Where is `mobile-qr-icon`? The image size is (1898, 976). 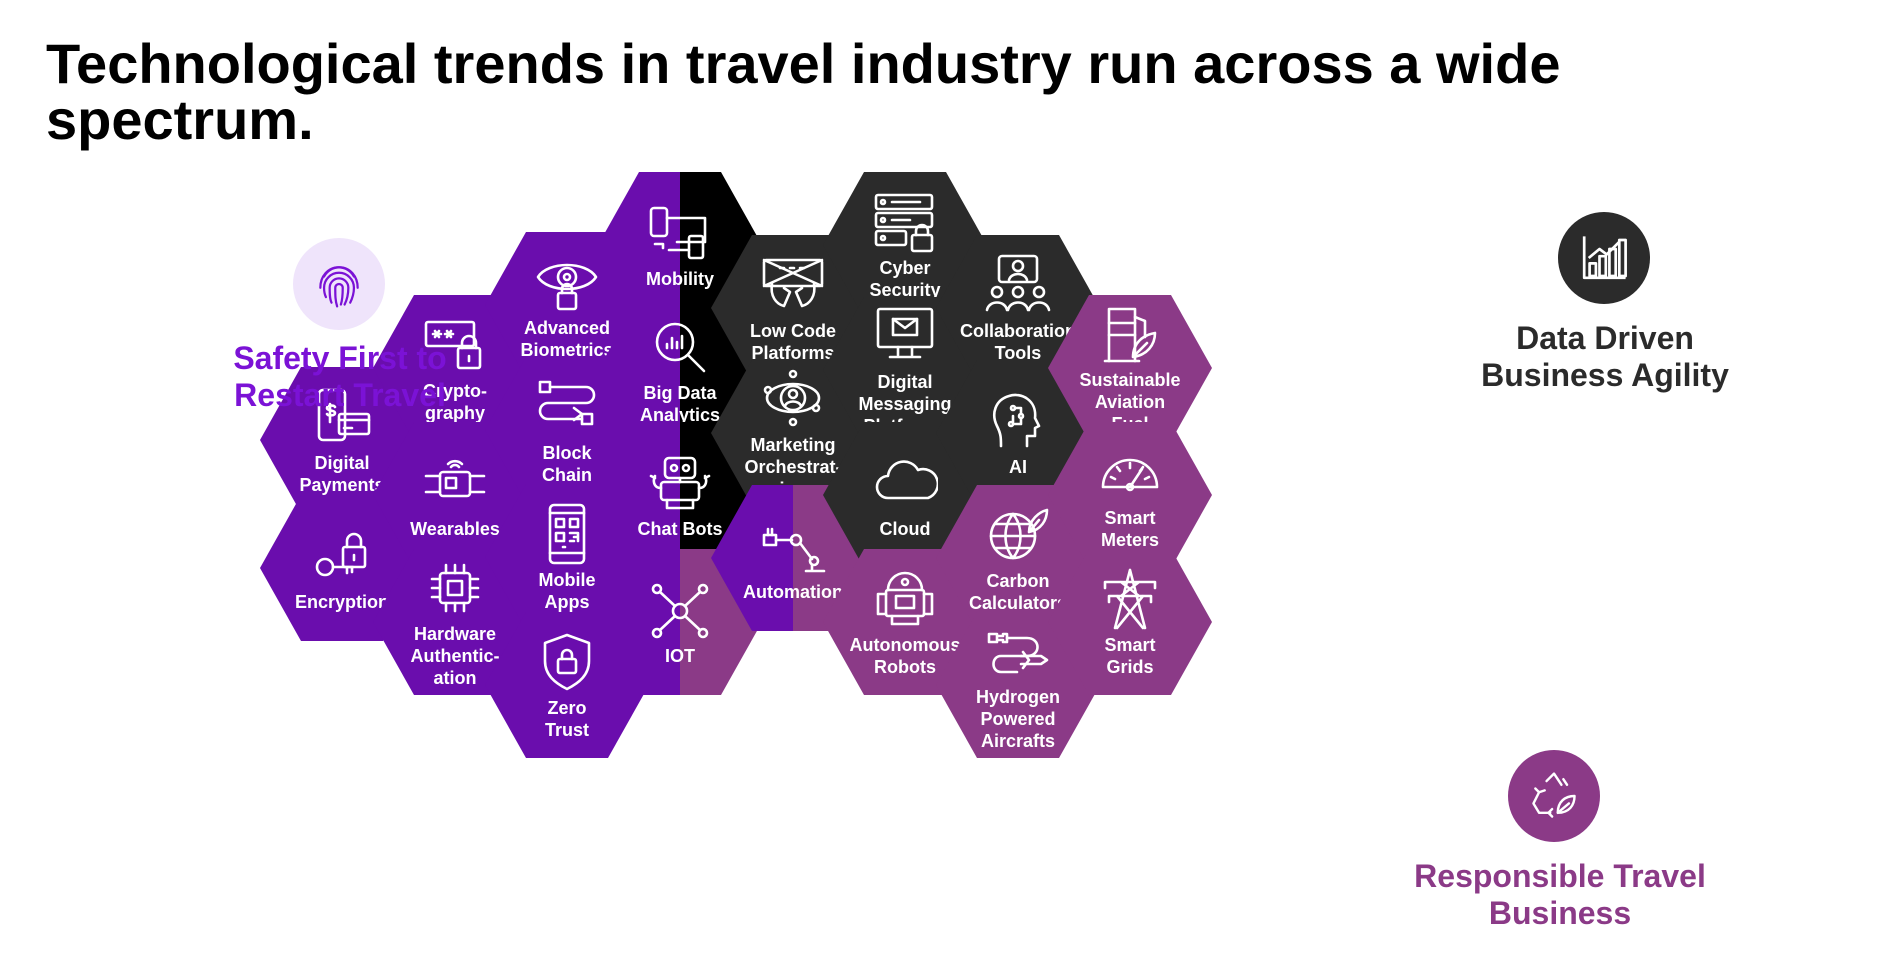 mobile-qr-icon is located at coordinates (567, 534).